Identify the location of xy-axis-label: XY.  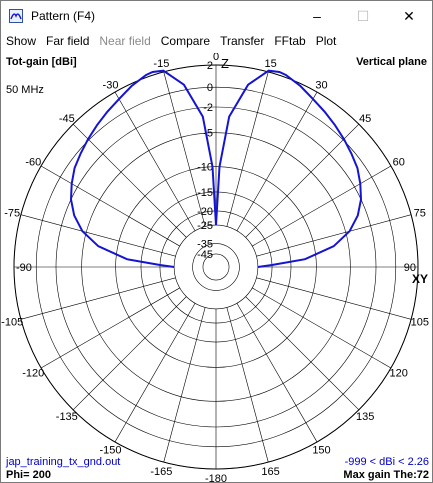
(420, 279).